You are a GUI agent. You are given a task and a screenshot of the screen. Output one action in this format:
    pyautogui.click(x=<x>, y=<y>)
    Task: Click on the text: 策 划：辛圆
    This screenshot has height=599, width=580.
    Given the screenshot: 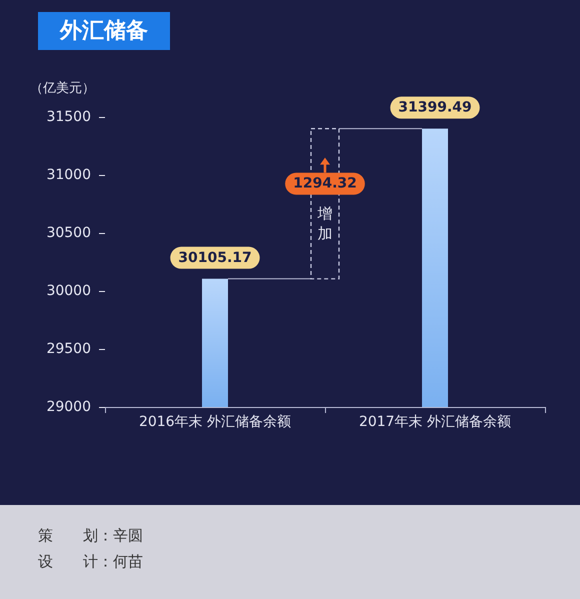 What is the action you would take?
    pyautogui.click(x=90, y=535)
    